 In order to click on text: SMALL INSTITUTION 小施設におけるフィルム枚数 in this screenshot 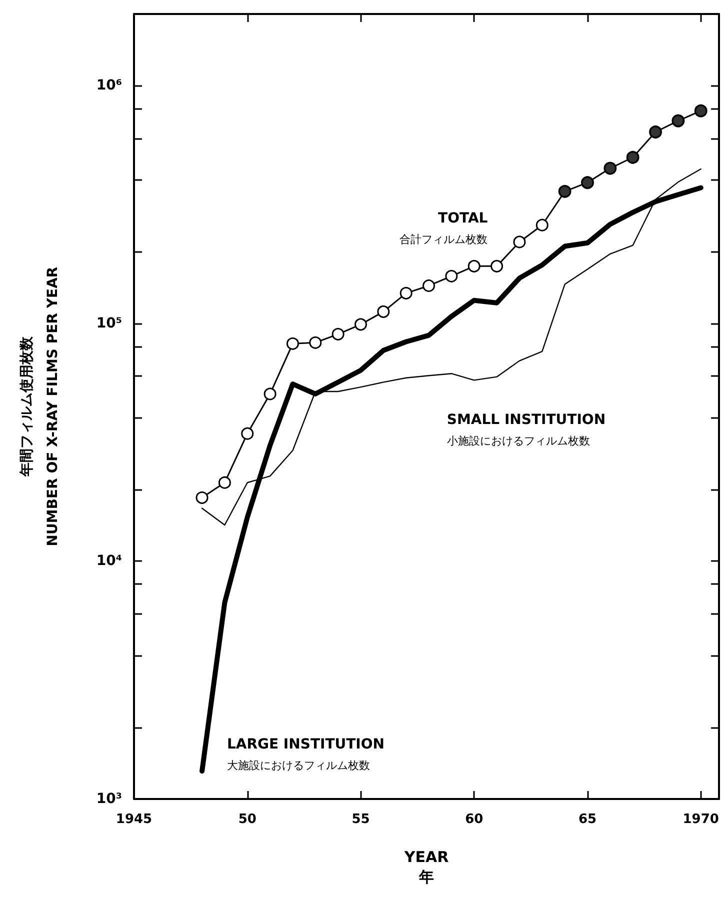, I will do `click(526, 430)`.